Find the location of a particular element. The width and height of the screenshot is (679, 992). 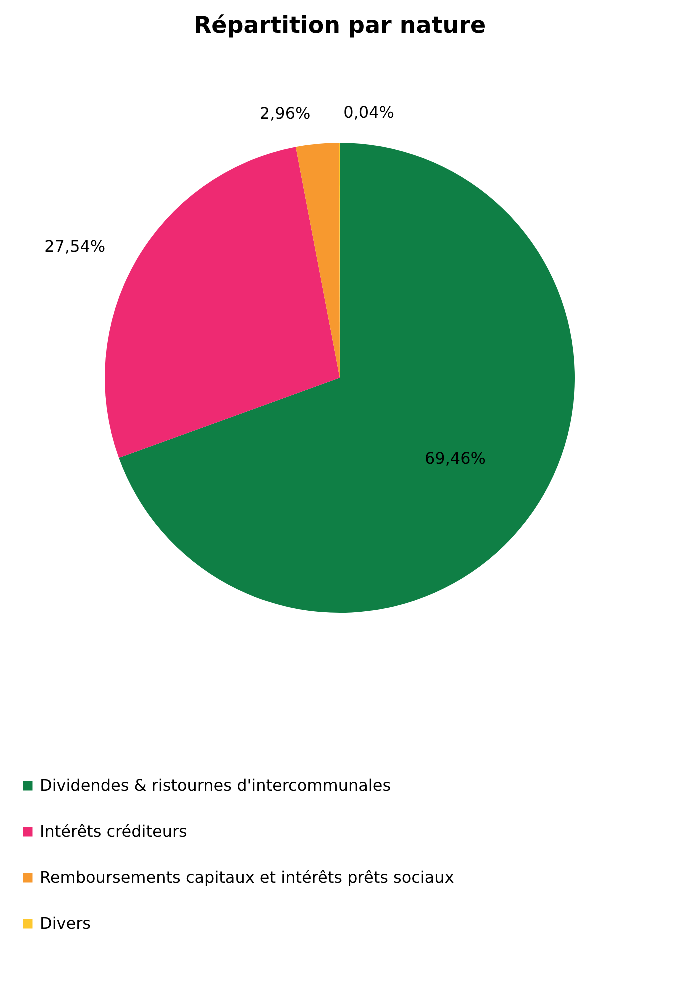

data-label: 2,96% is located at coordinates (285, 114).